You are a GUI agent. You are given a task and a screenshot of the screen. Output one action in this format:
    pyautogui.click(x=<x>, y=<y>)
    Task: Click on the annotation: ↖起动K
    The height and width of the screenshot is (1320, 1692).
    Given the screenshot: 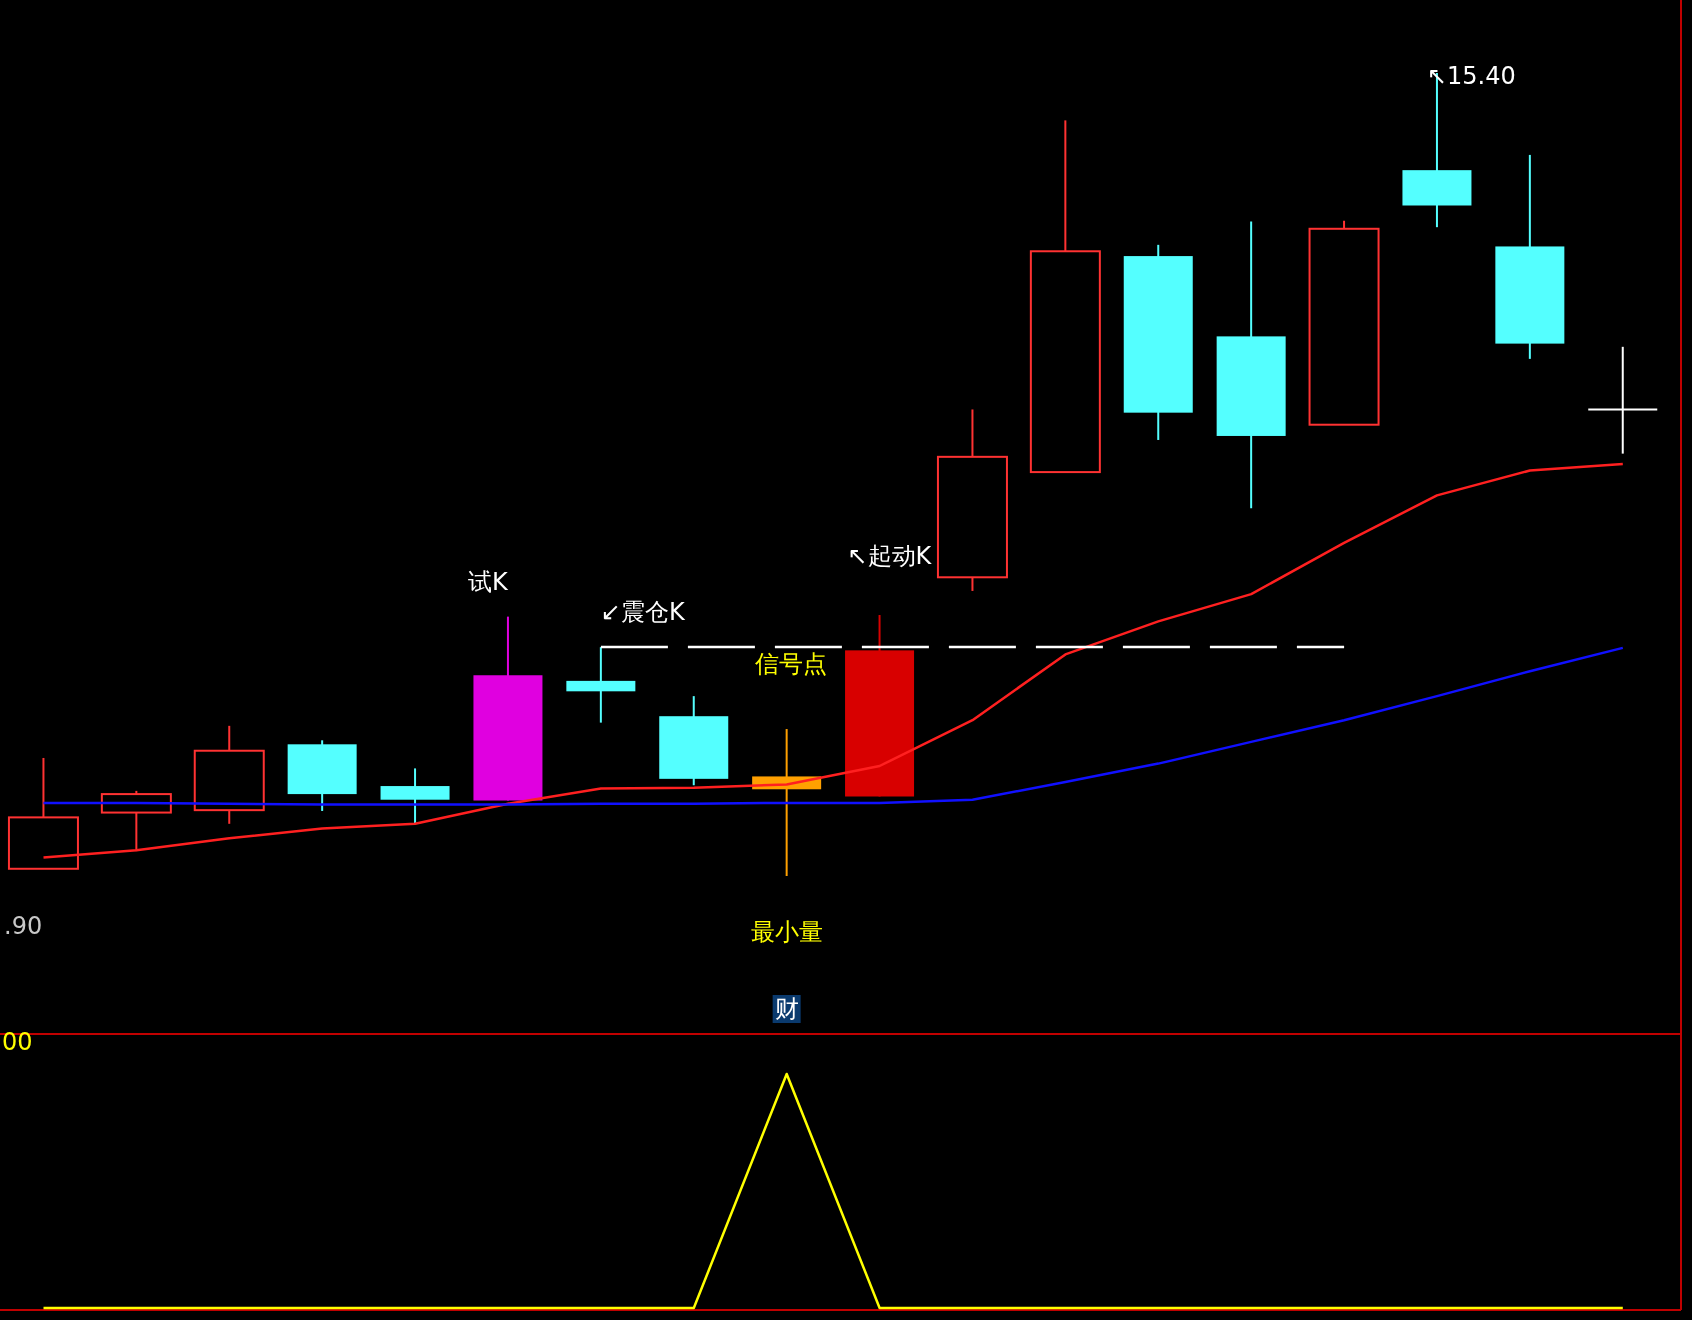 What is the action you would take?
    pyautogui.click(x=890, y=556)
    